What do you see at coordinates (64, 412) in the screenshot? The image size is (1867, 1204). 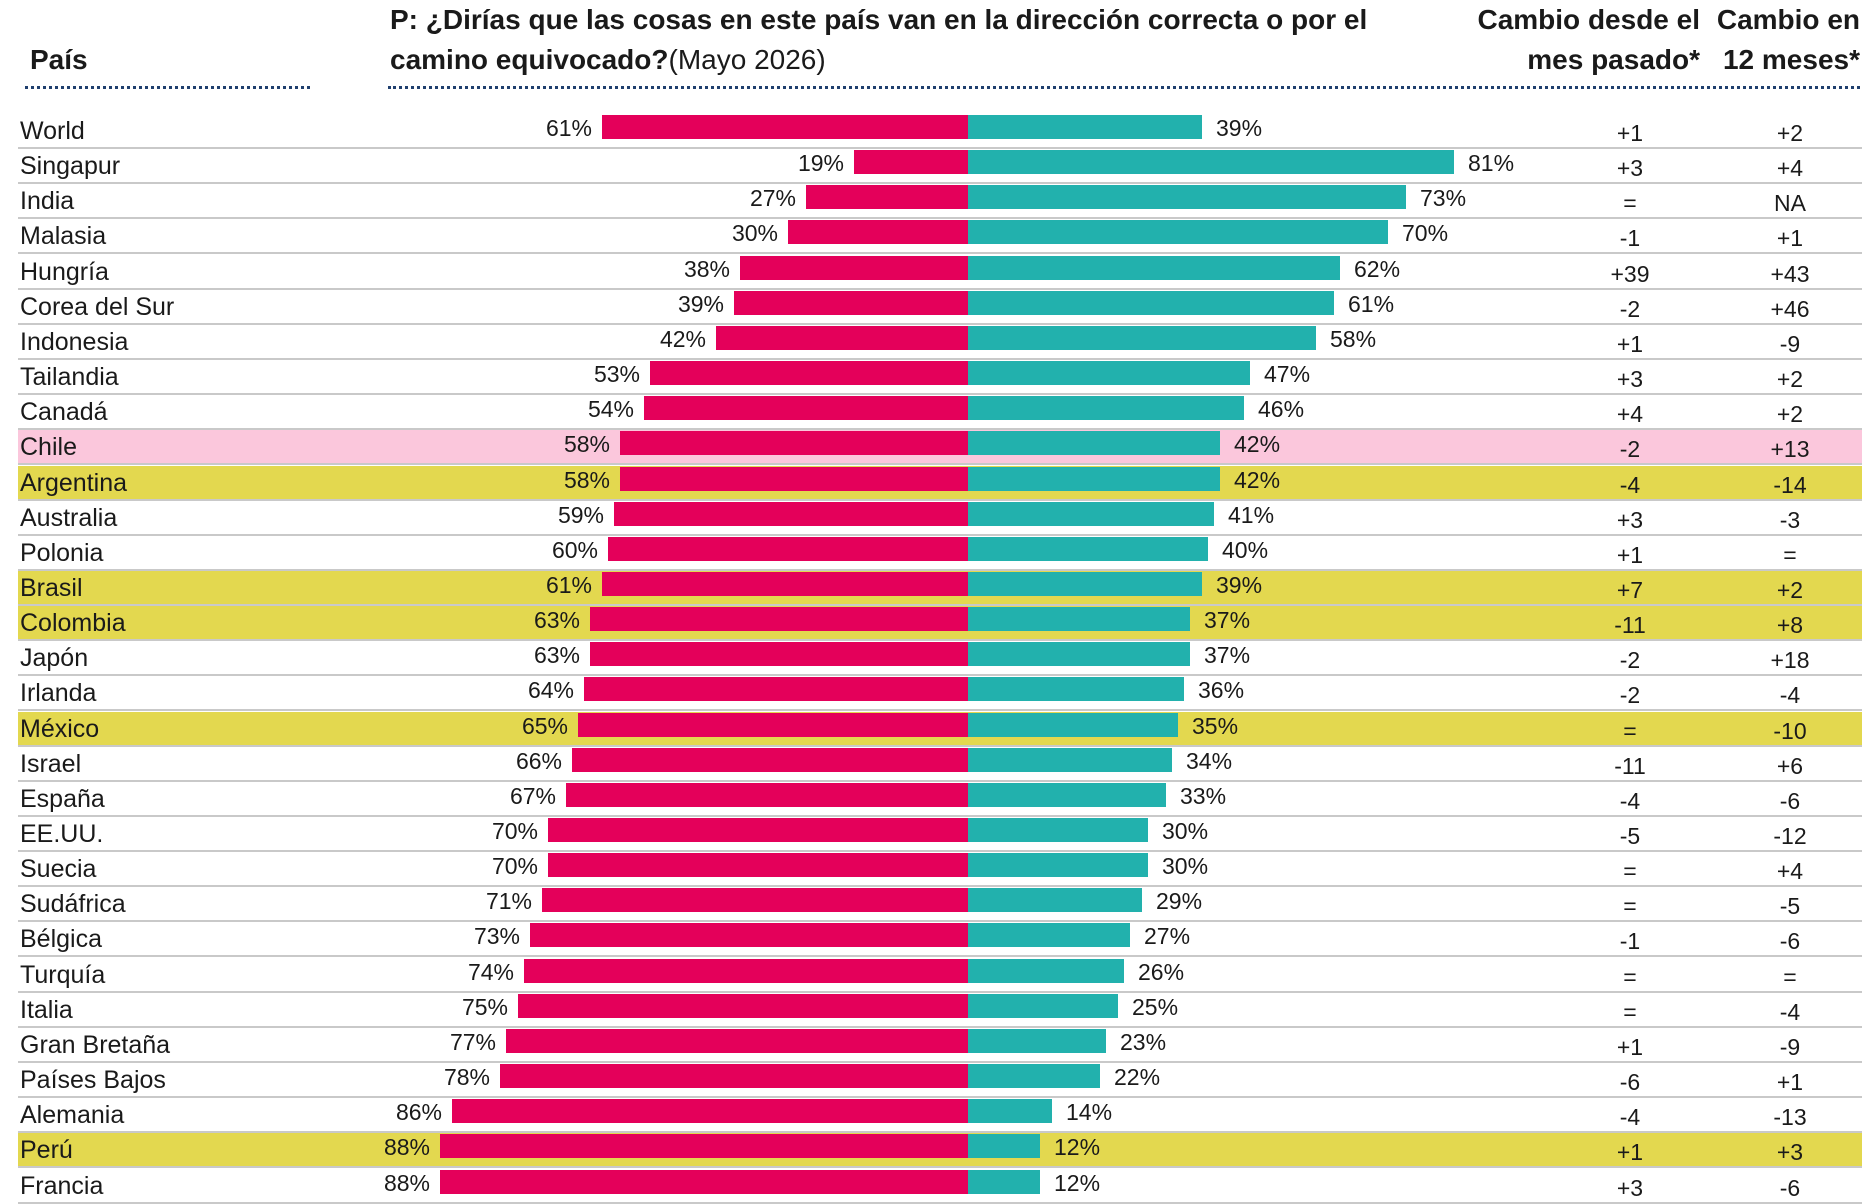 I see `country-label: Canadá` at bounding box center [64, 412].